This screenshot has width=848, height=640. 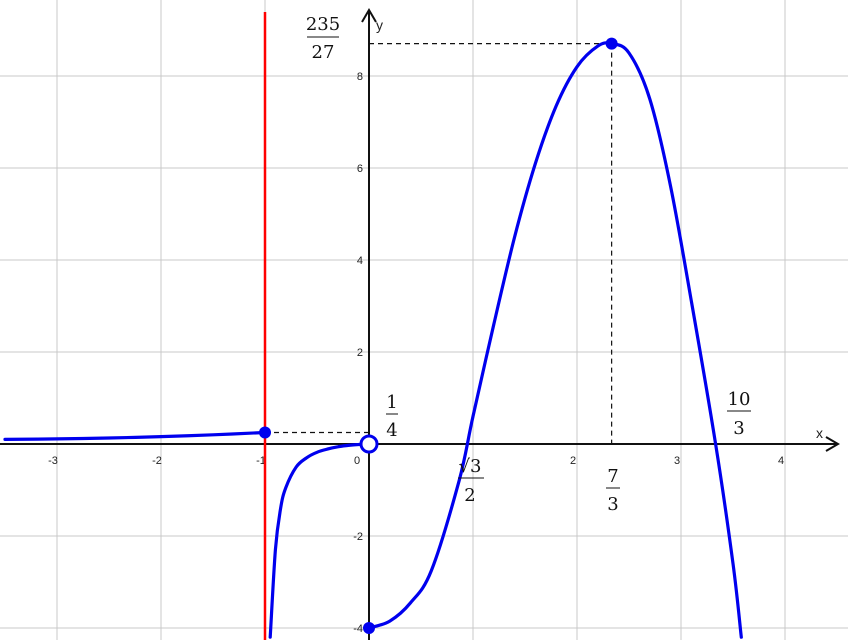 I want to click on annotation-root: √3 2, so click(x=471, y=481).